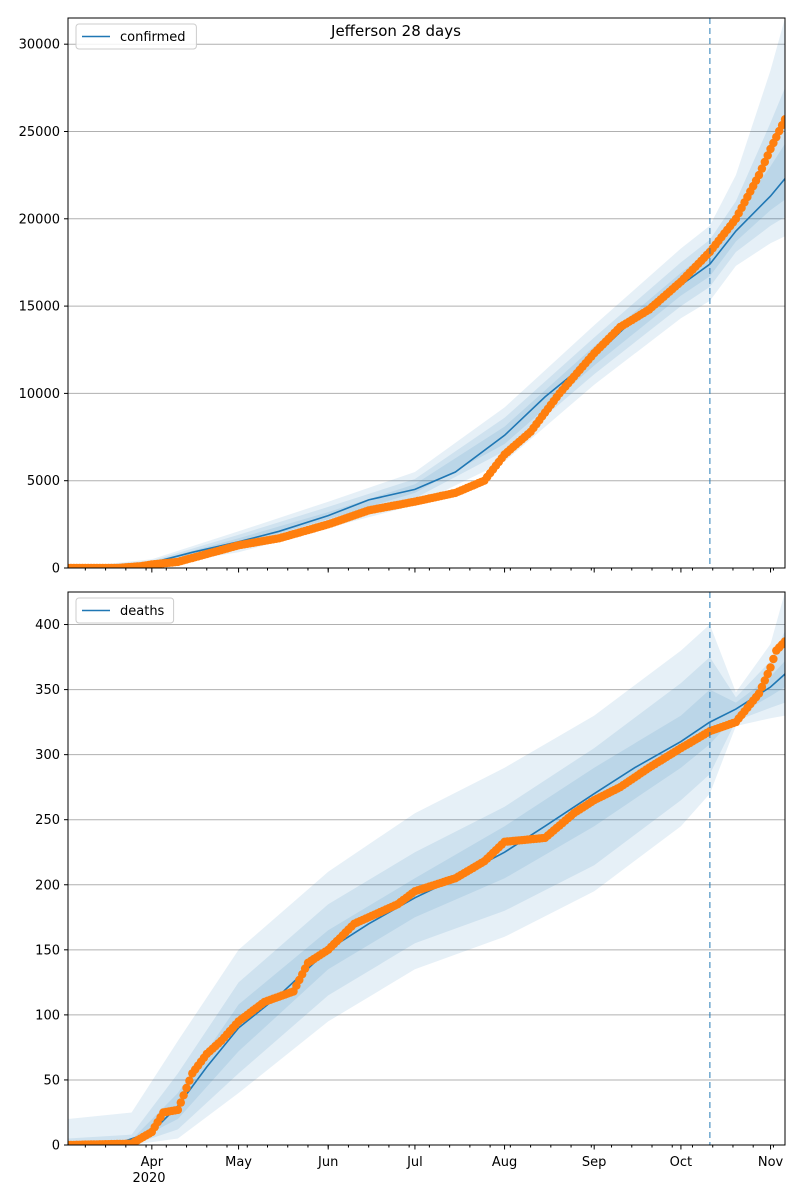 Image resolution: width=800 pixels, height=1200 pixels. What do you see at coordinates (47, 950) in the screenshot?
I see `deaths-ytick-label: 150` at bounding box center [47, 950].